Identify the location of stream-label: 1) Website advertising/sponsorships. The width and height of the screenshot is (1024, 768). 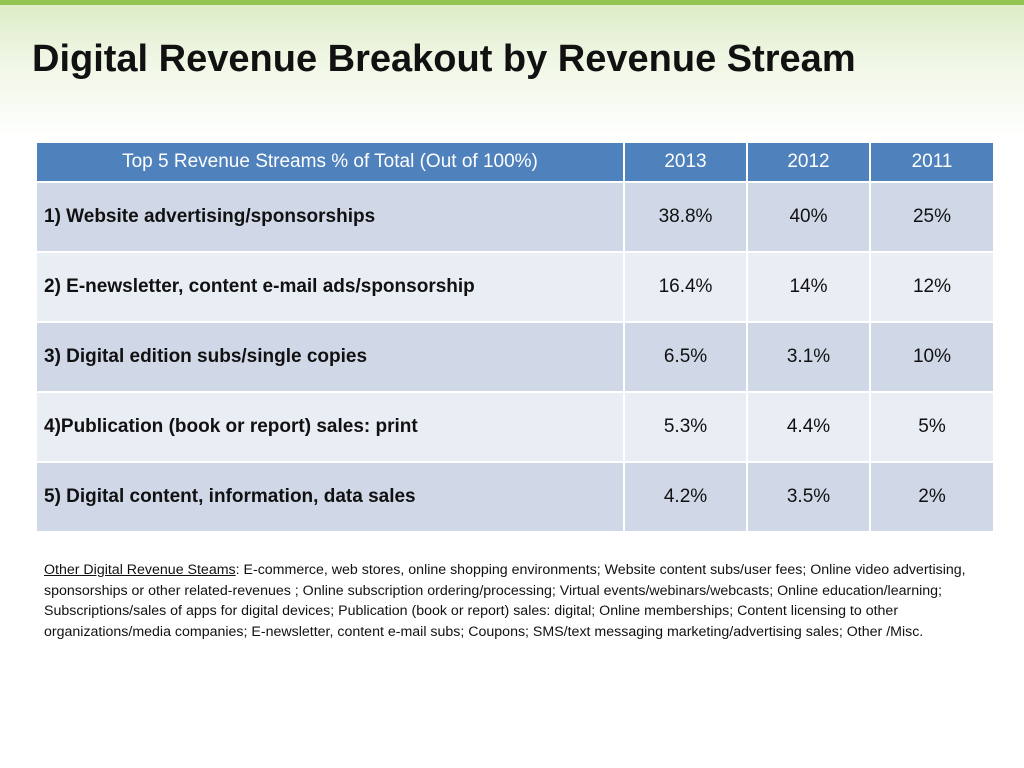
(330, 217).